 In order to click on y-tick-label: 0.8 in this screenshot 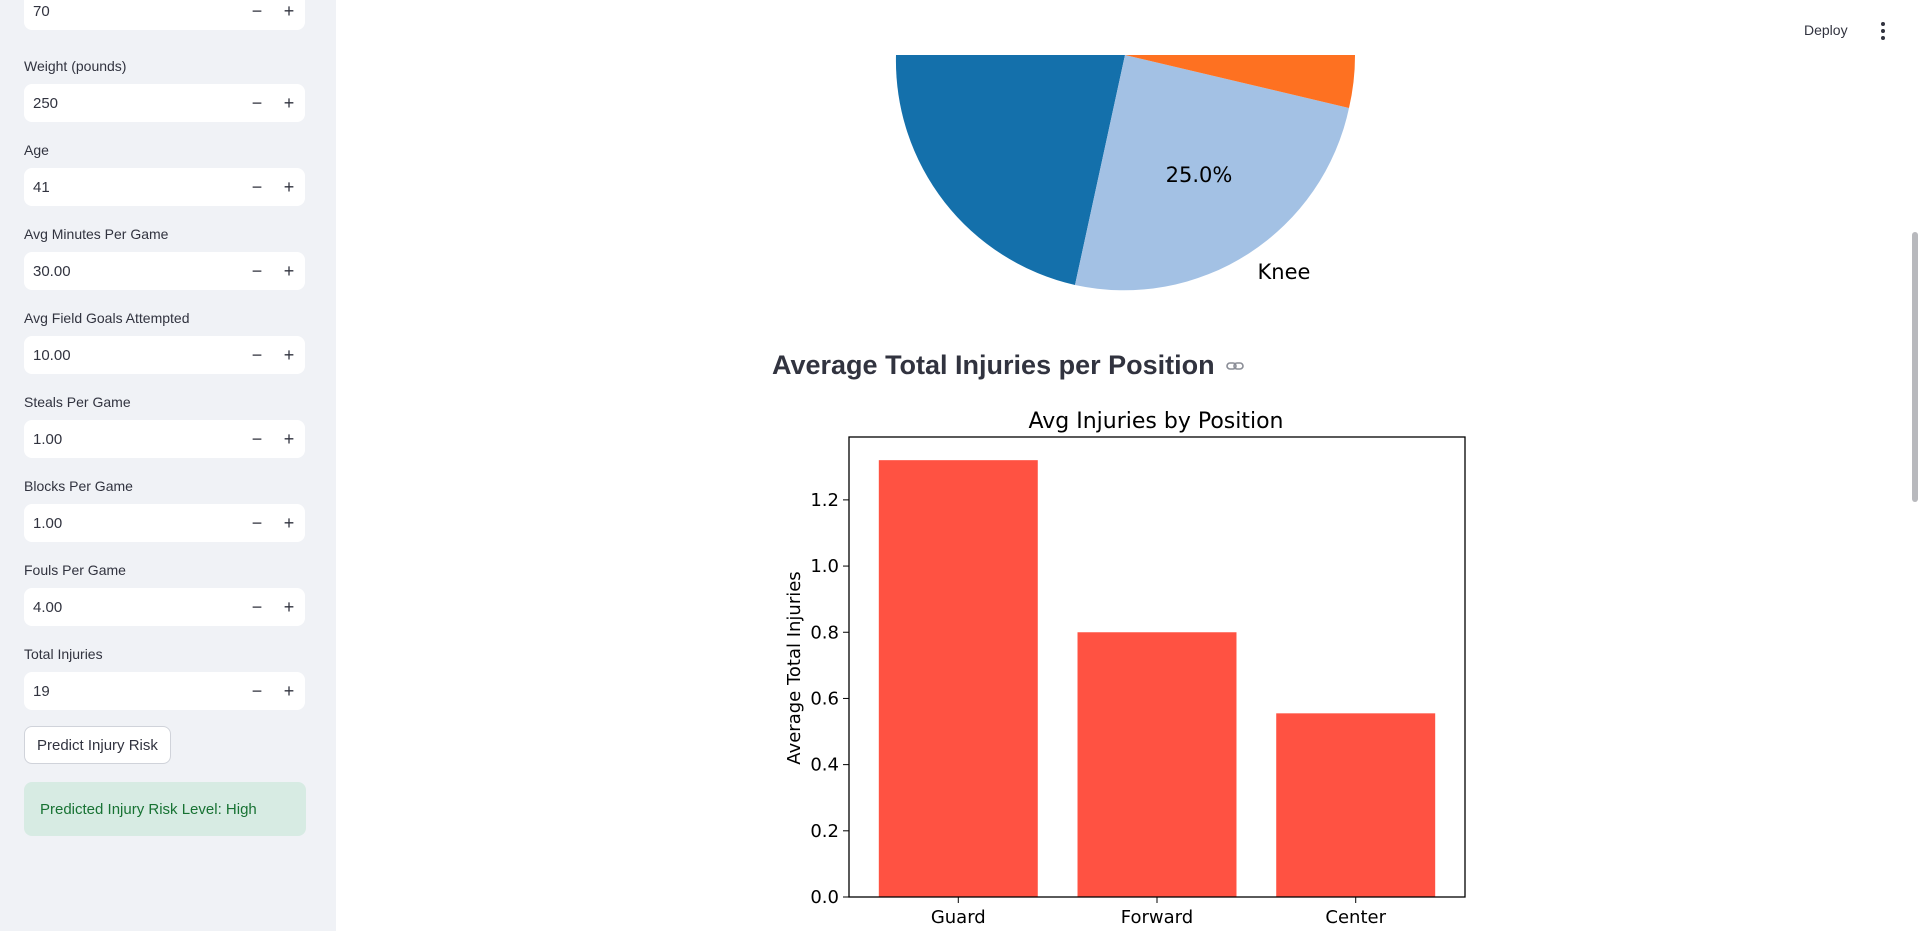, I will do `click(824, 632)`.